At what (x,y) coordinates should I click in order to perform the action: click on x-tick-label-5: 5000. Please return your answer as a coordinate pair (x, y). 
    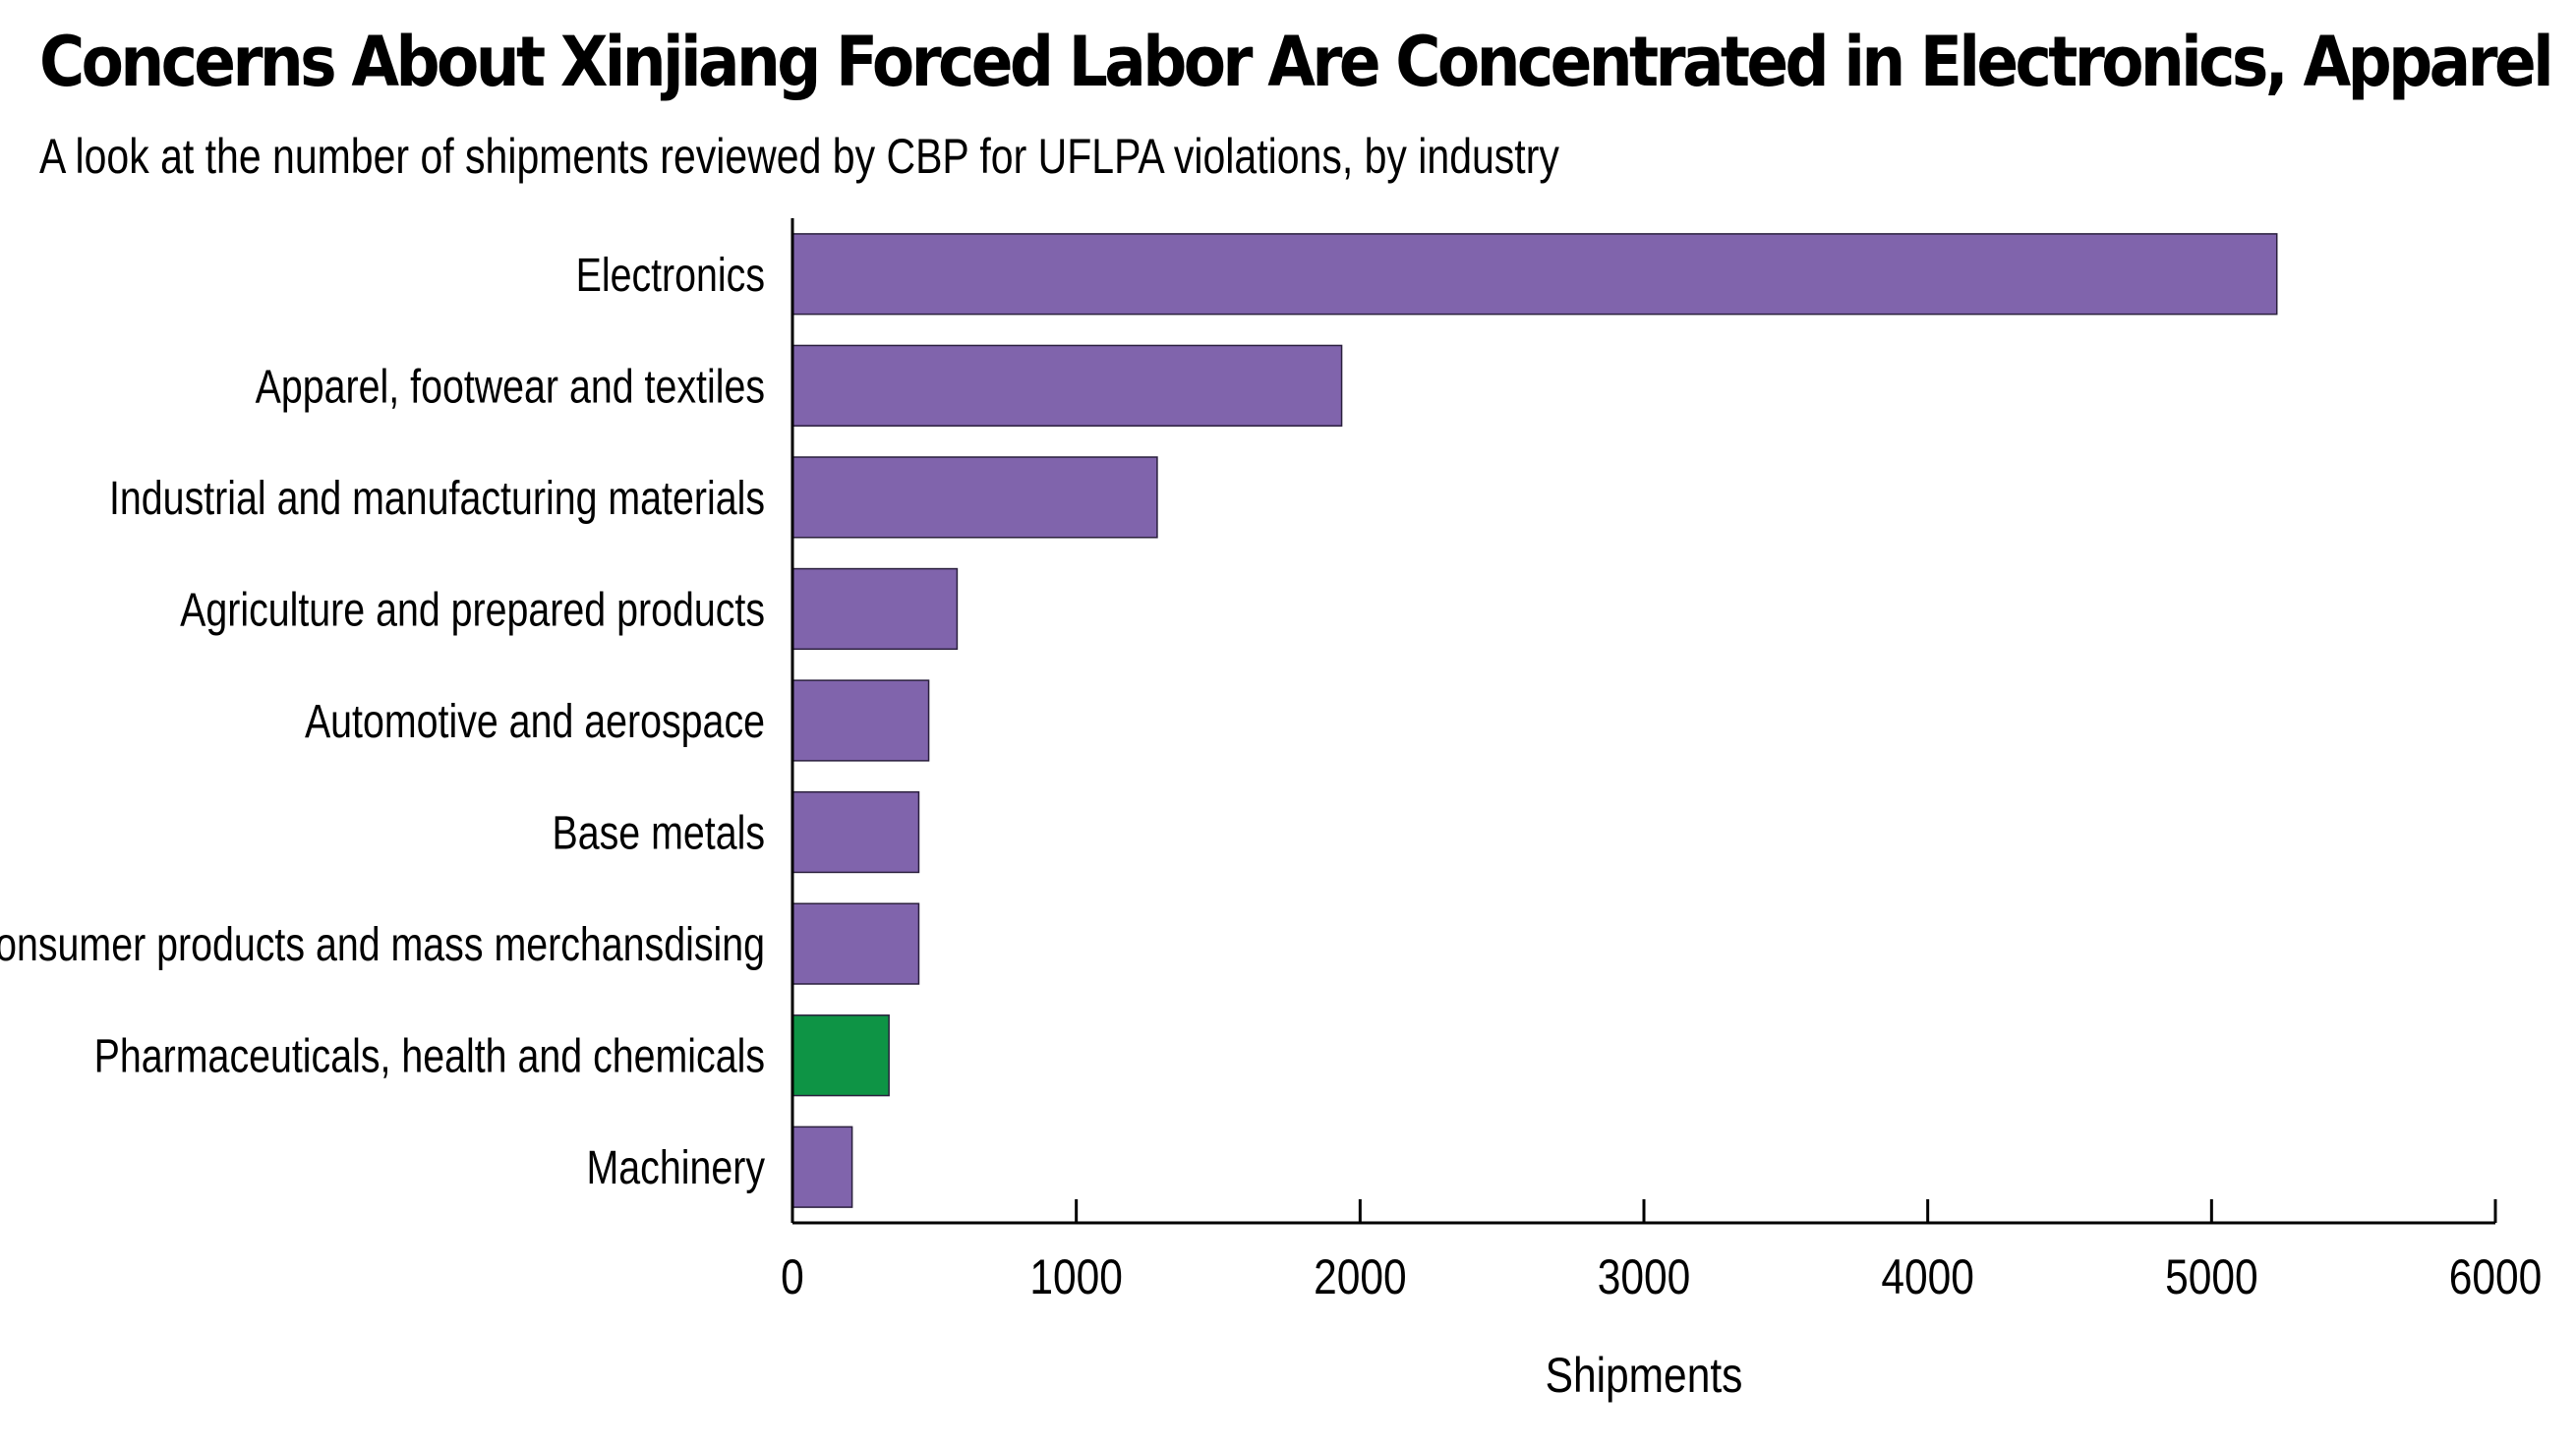
    Looking at the image, I should click on (2211, 1276).